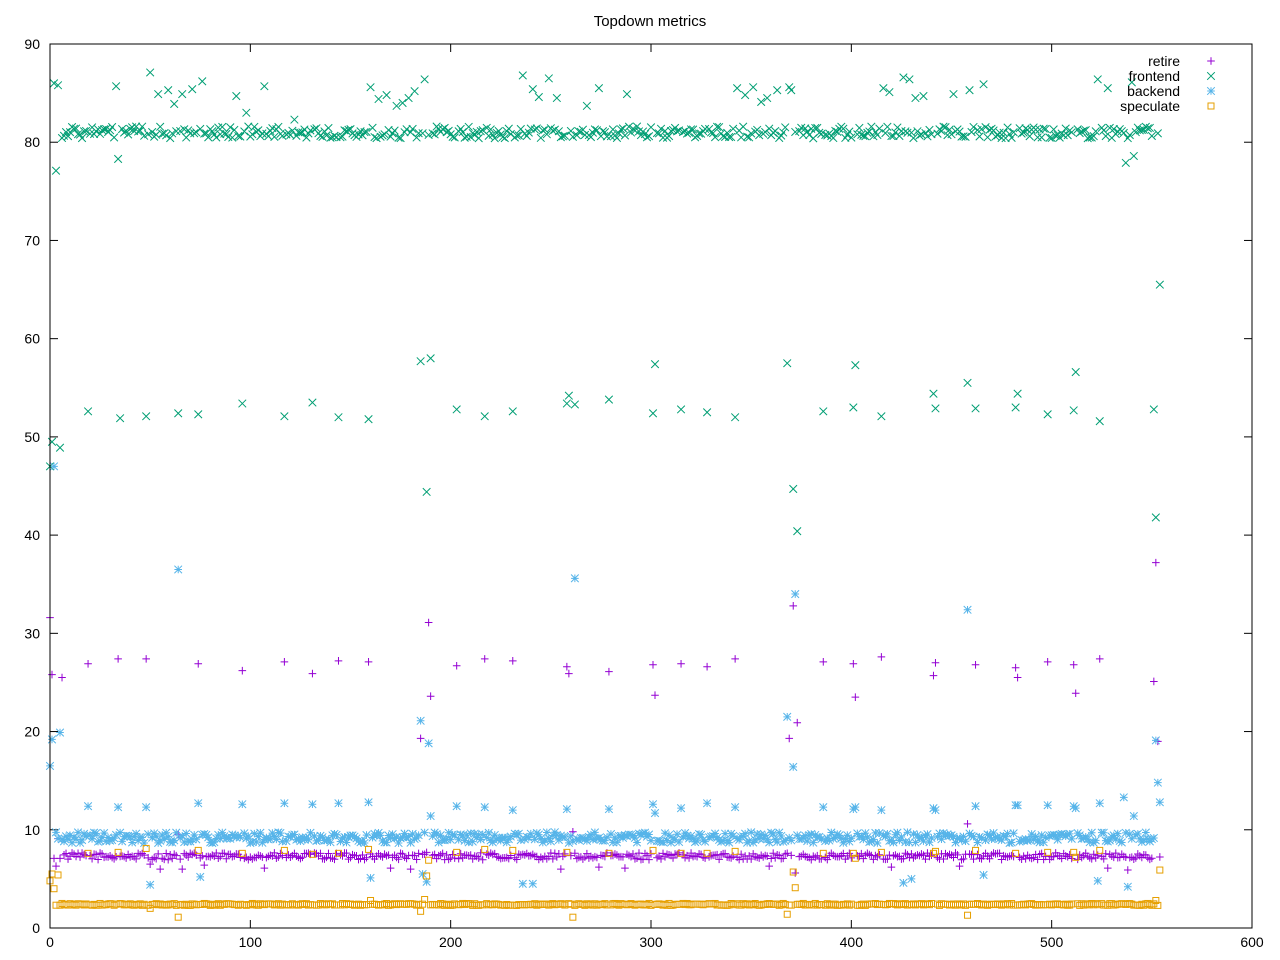 Image resolution: width=1280 pixels, height=960 pixels. Describe the element at coordinates (1252, 942) in the screenshot. I see `x-tick-label: 600` at that location.